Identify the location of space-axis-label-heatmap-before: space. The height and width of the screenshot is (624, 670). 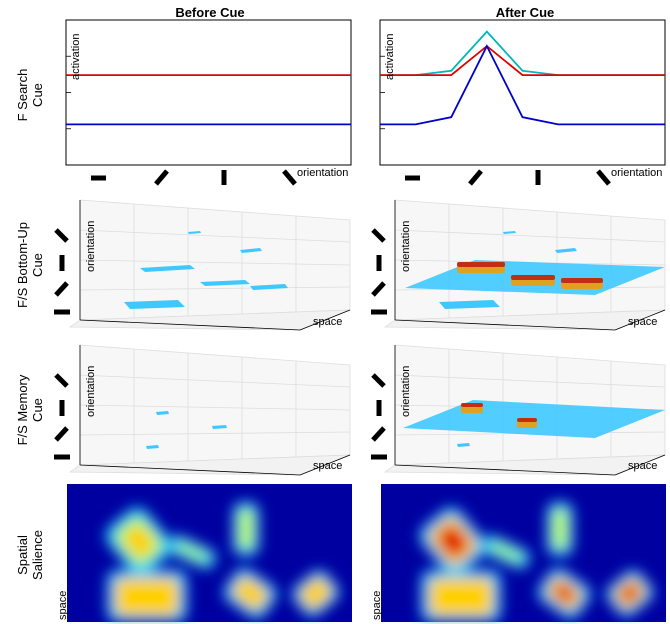
(63, 605).